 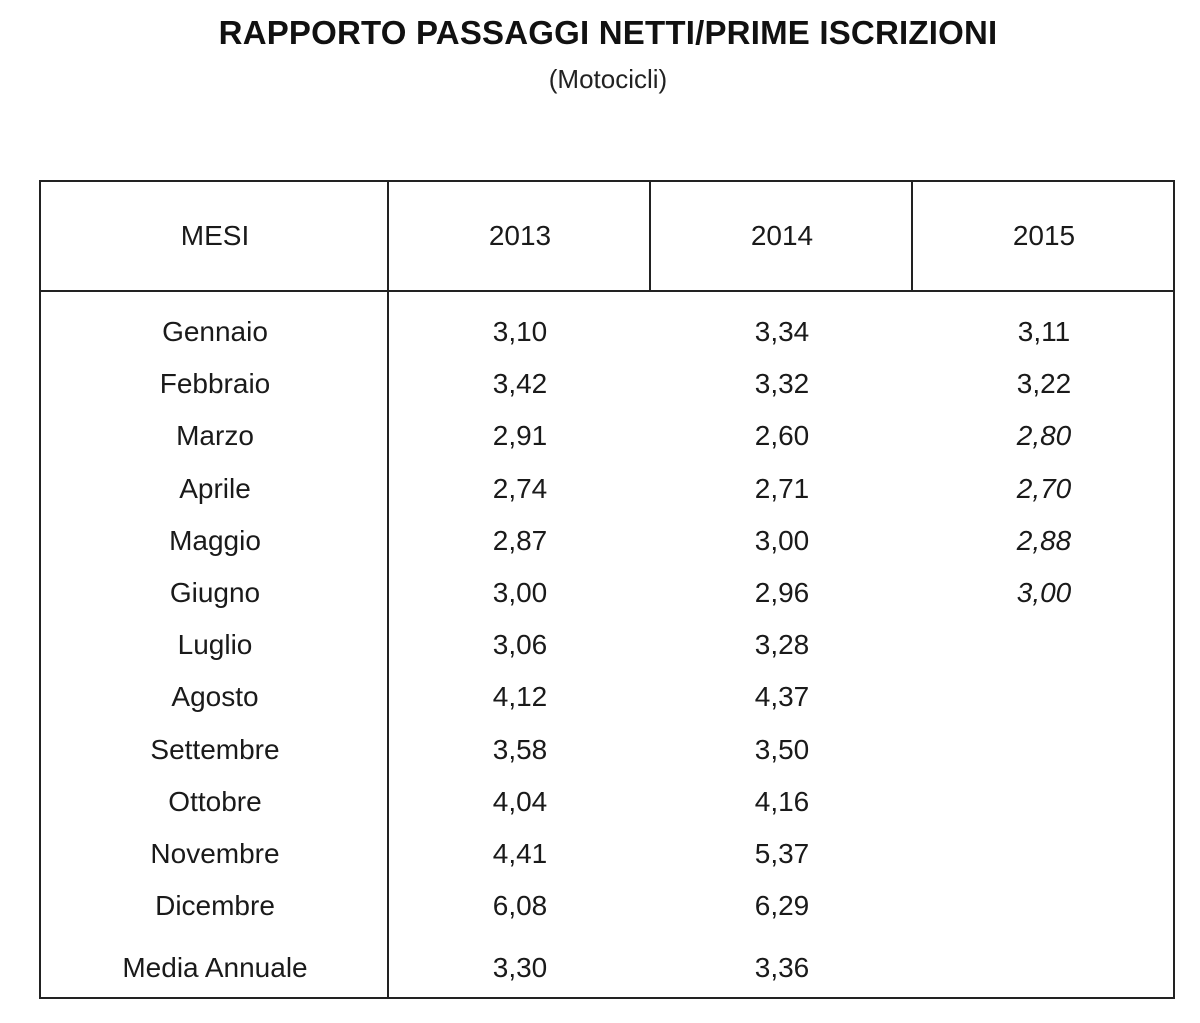 What do you see at coordinates (520, 801) in the screenshot?
I see `value-2013-cell: 4,04` at bounding box center [520, 801].